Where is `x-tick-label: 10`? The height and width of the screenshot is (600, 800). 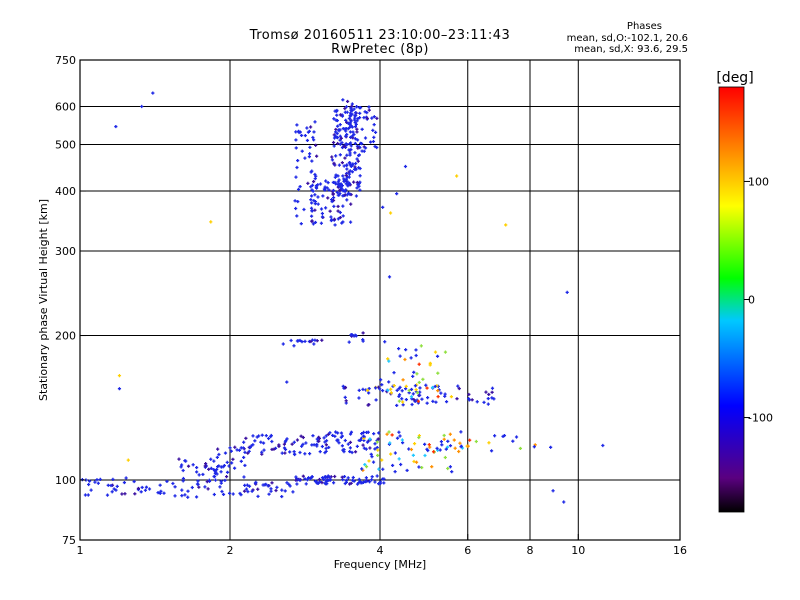 x-tick-label: 10 is located at coordinates (578, 550).